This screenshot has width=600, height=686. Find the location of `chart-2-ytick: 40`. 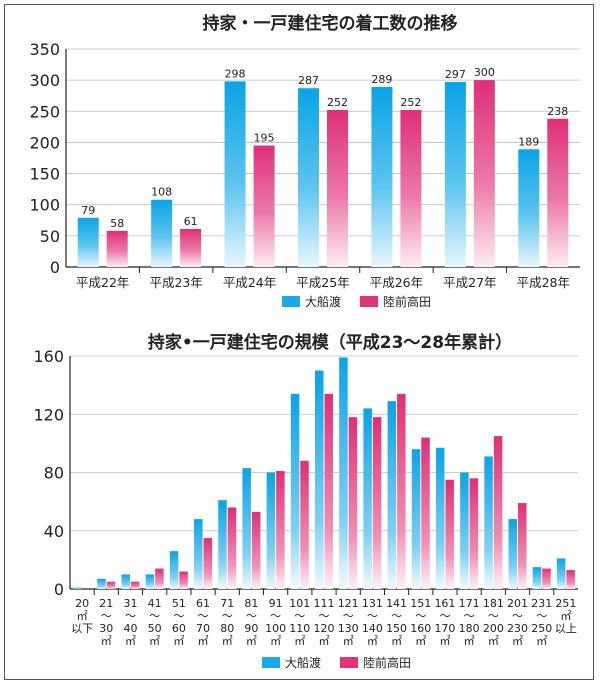

chart-2-ytick: 40 is located at coordinates (54, 531).